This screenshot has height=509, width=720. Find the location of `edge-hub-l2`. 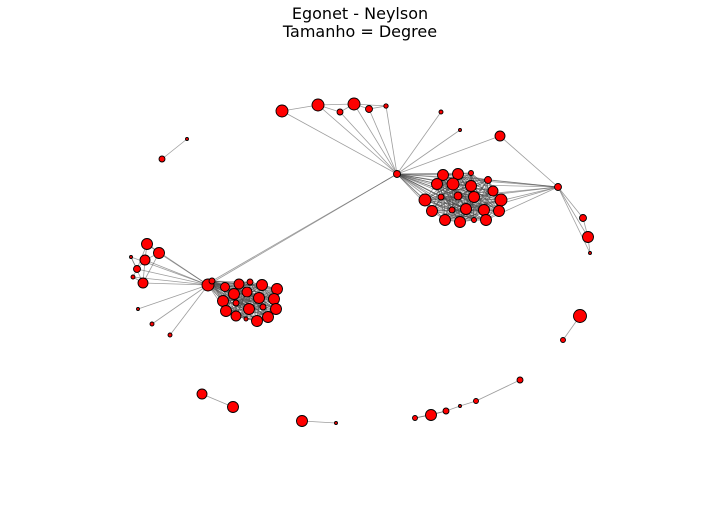

edge-hub-l2 is located at coordinates (183, 269).